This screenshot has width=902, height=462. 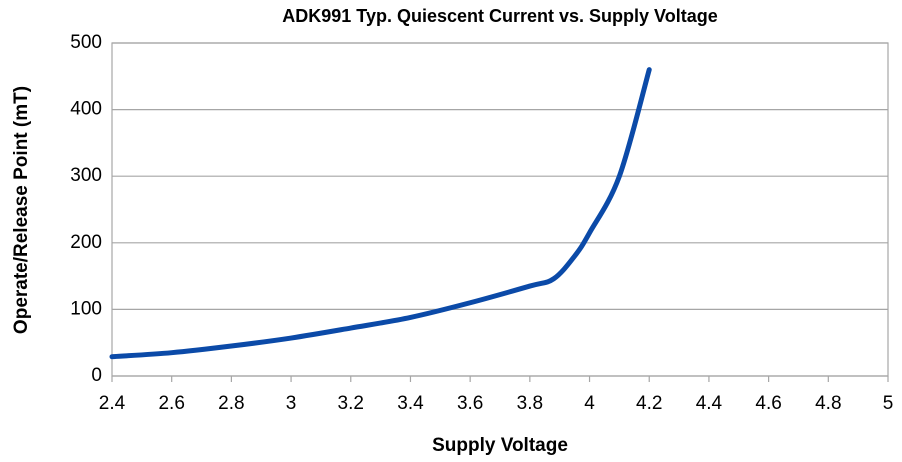 I want to click on x-tick-label: 3.6, so click(x=470, y=403).